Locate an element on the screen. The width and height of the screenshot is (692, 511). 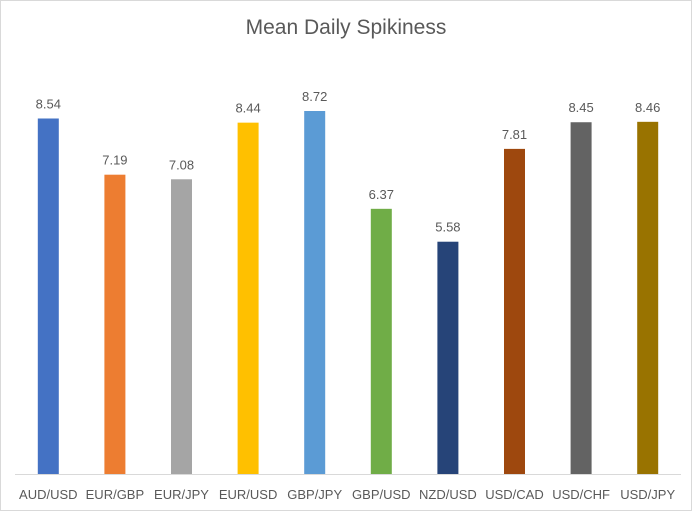
data-label-eur-jpy: 7.08 is located at coordinates (181, 164).